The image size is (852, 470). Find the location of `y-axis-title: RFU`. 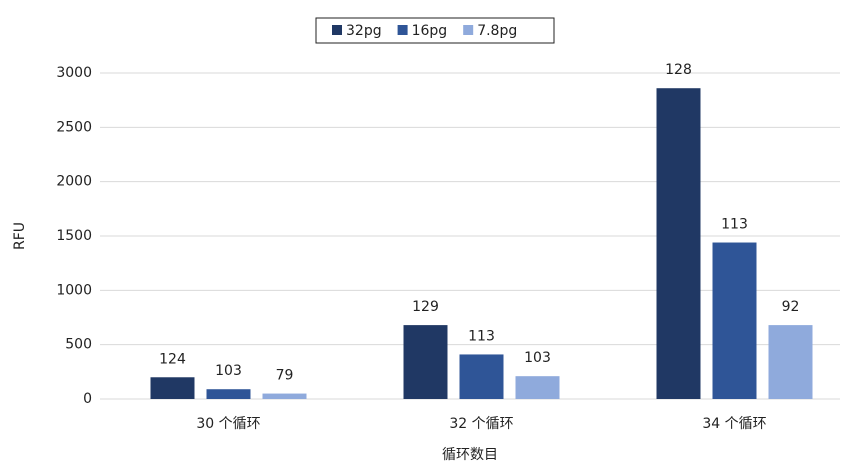

y-axis-title: RFU is located at coordinates (20, 236).